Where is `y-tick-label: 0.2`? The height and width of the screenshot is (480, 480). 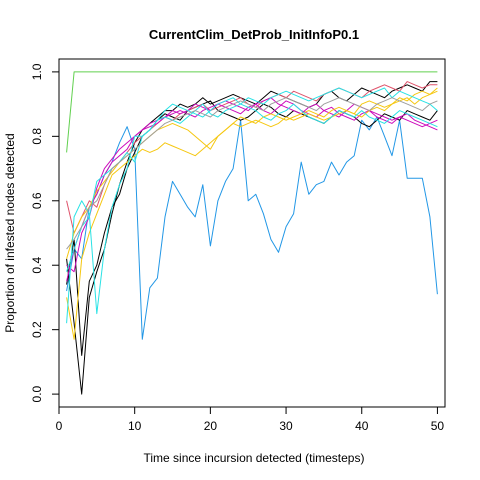 y-tick-label: 0.2 is located at coordinates (37, 329).